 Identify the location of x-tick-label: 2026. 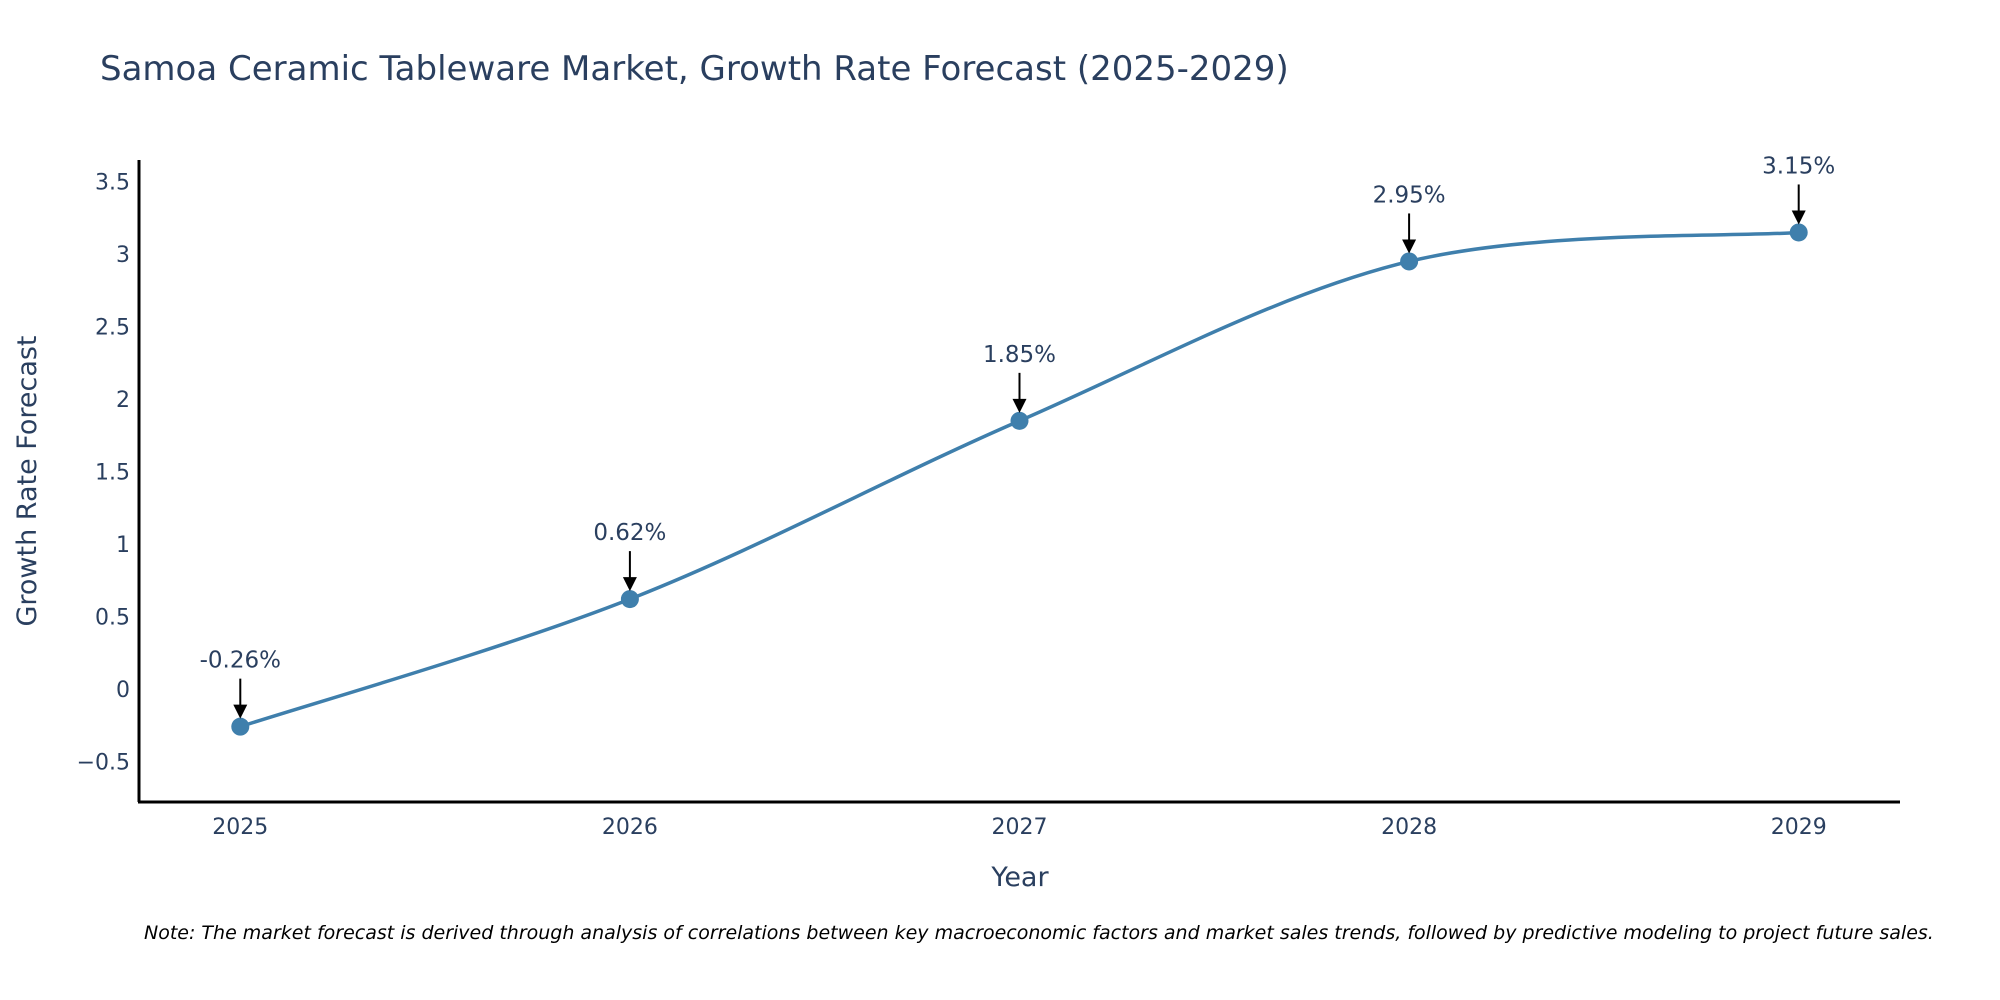
(630, 827).